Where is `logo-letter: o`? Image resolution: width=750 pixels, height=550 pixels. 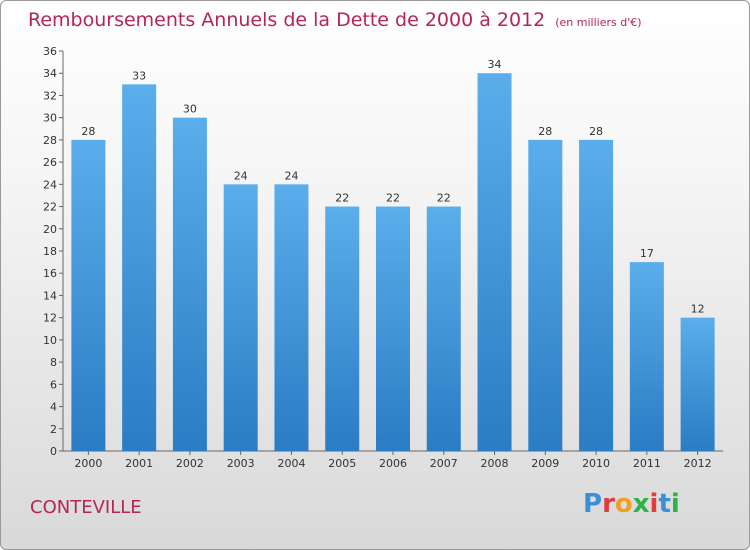
logo-letter: o is located at coordinates (623, 504).